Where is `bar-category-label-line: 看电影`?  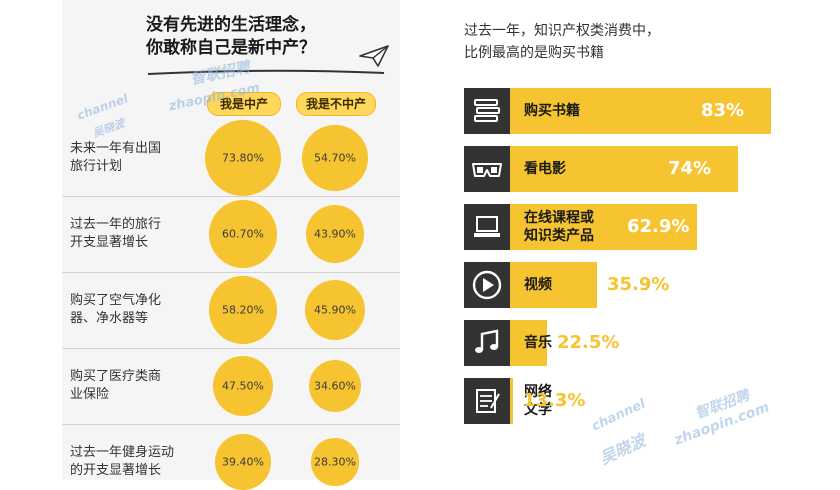 bar-category-label-line: 看电影 is located at coordinates (545, 169).